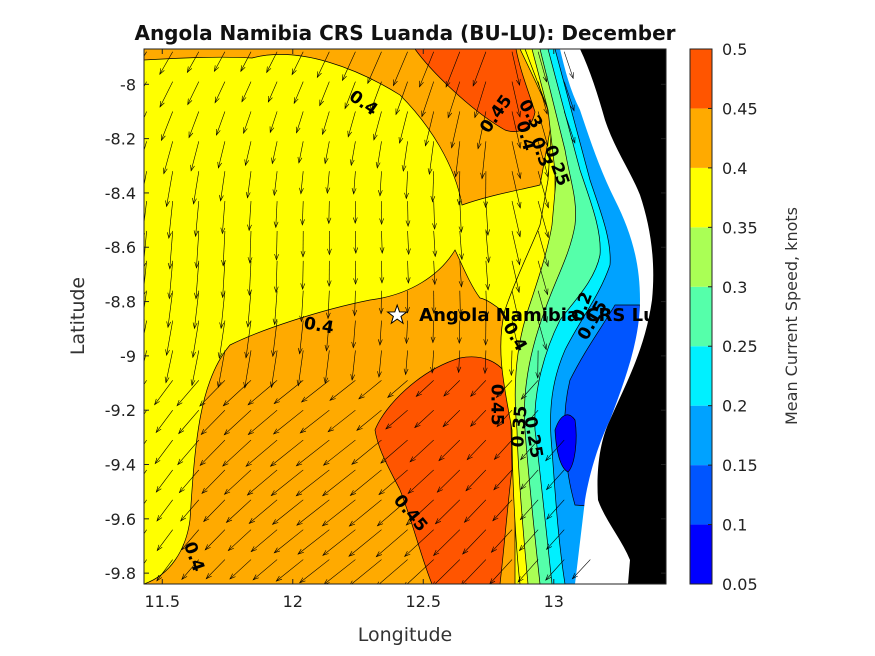  I want to click on colorbar-frame, so click(701, 316).